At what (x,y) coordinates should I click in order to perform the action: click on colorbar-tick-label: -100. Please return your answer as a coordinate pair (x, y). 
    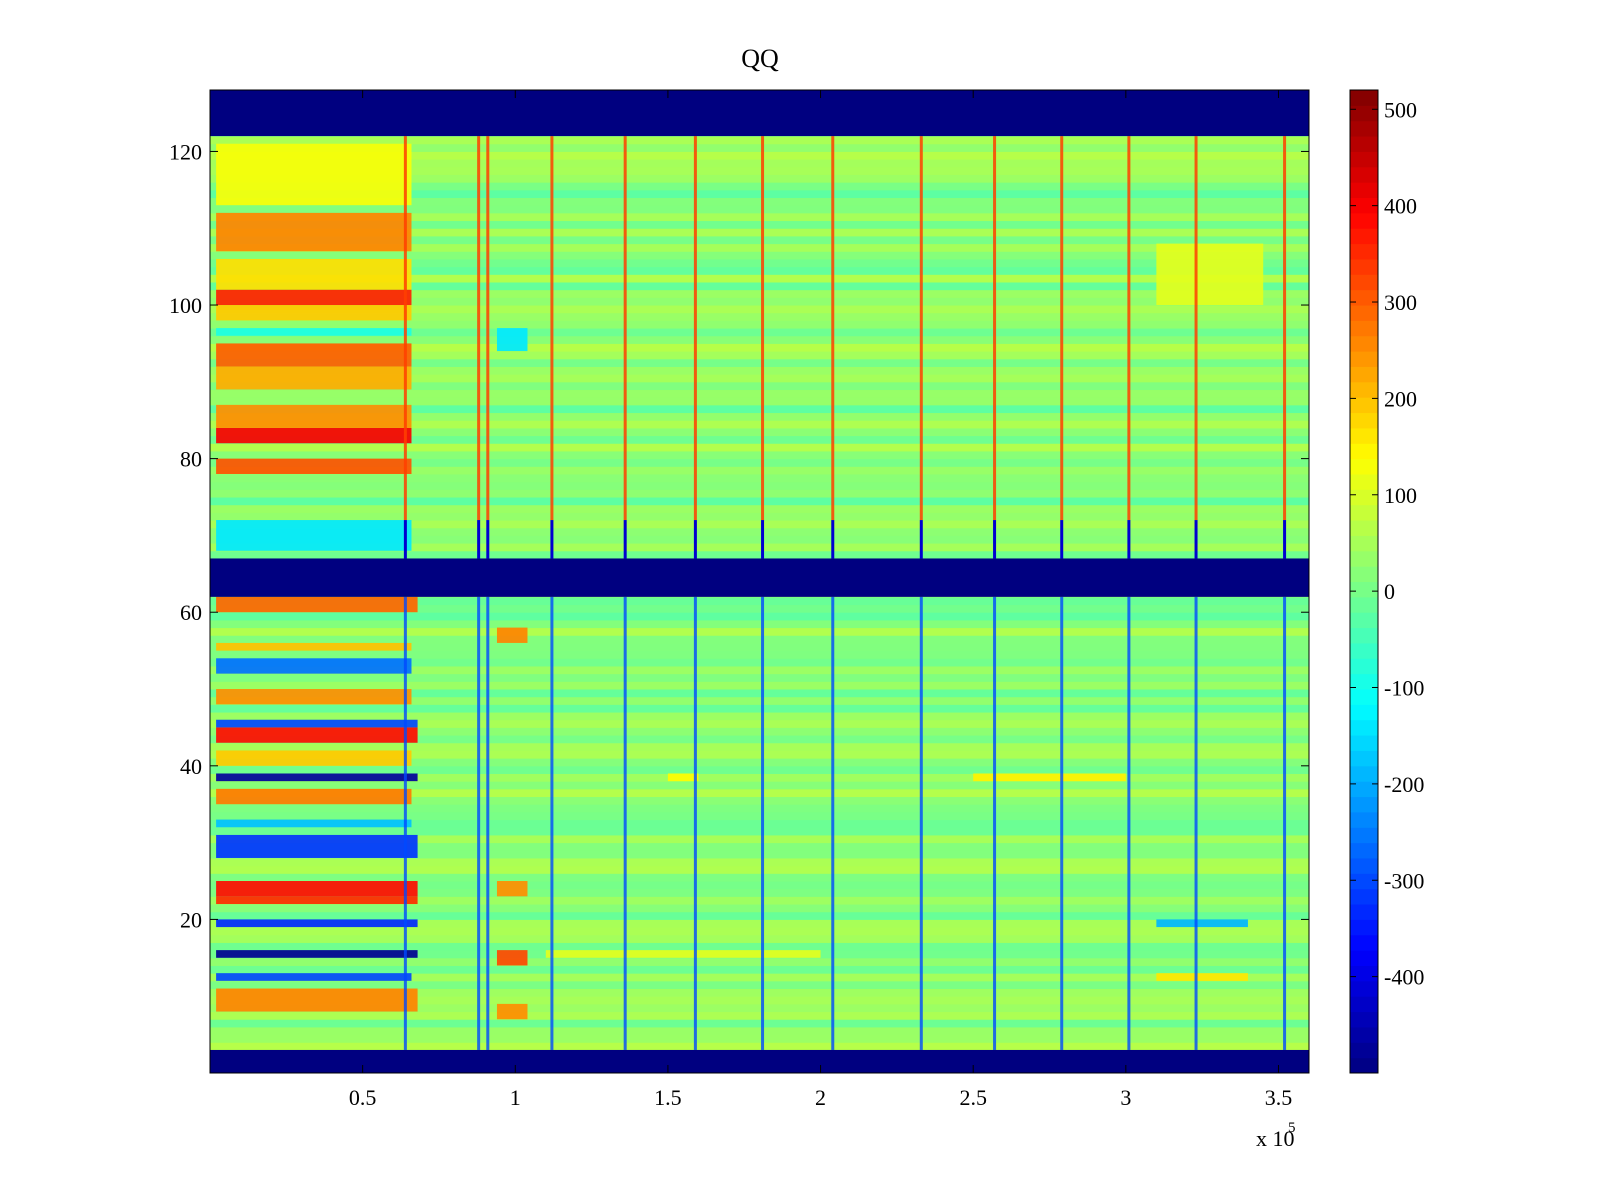
    Looking at the image, I should click on (1404, 688).